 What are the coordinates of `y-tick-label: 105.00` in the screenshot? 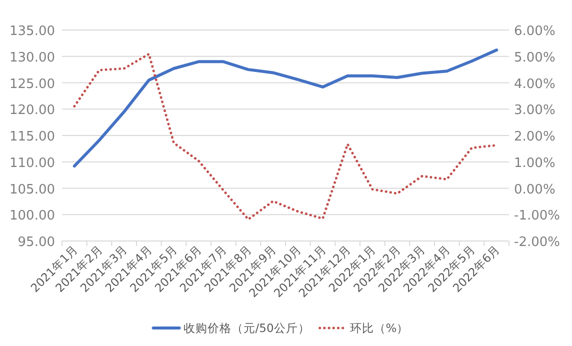 It's located at (32, 190).